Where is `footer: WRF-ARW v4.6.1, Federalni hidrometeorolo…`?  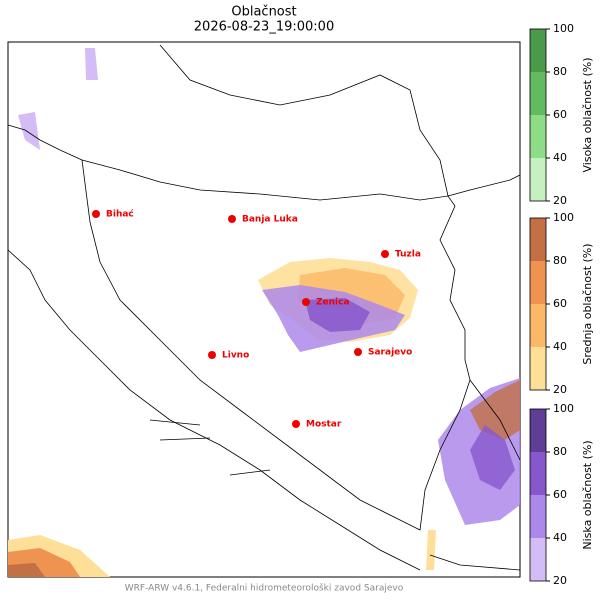
footer: WRF-ARW v4.6.1, Federalni hidrometeorolo… is located at coordinates (264, 588).